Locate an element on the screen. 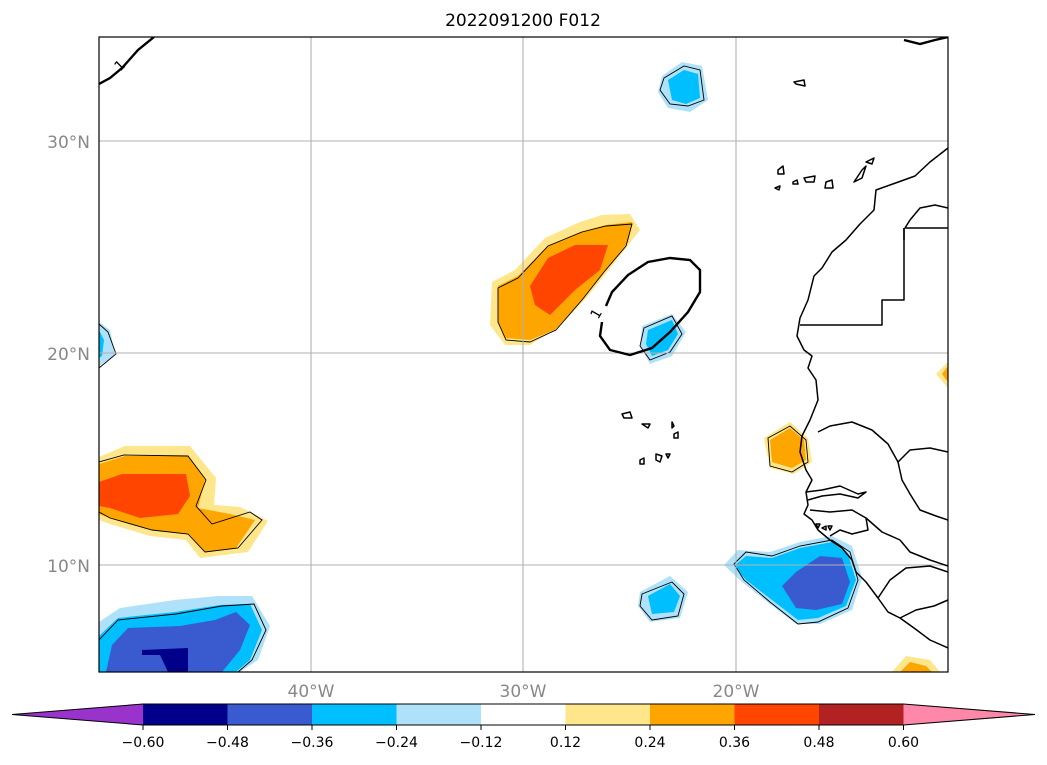 The height and width of the screenshot is (765, 1047). lat-label: 10°N is located at coordinates (68, 567).